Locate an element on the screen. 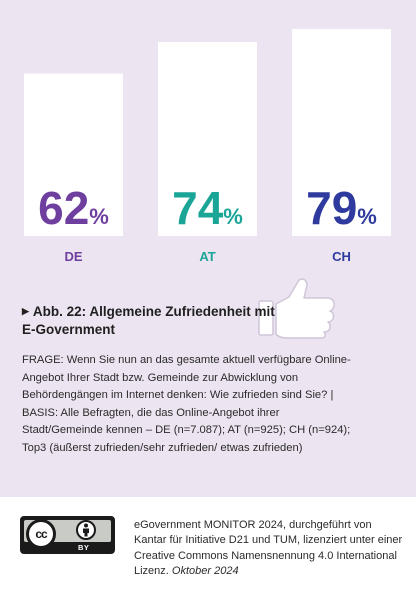 Image resolution: width=416 pixels, height=600 pixels. by-label: BY is located at coordinates (84, 547).